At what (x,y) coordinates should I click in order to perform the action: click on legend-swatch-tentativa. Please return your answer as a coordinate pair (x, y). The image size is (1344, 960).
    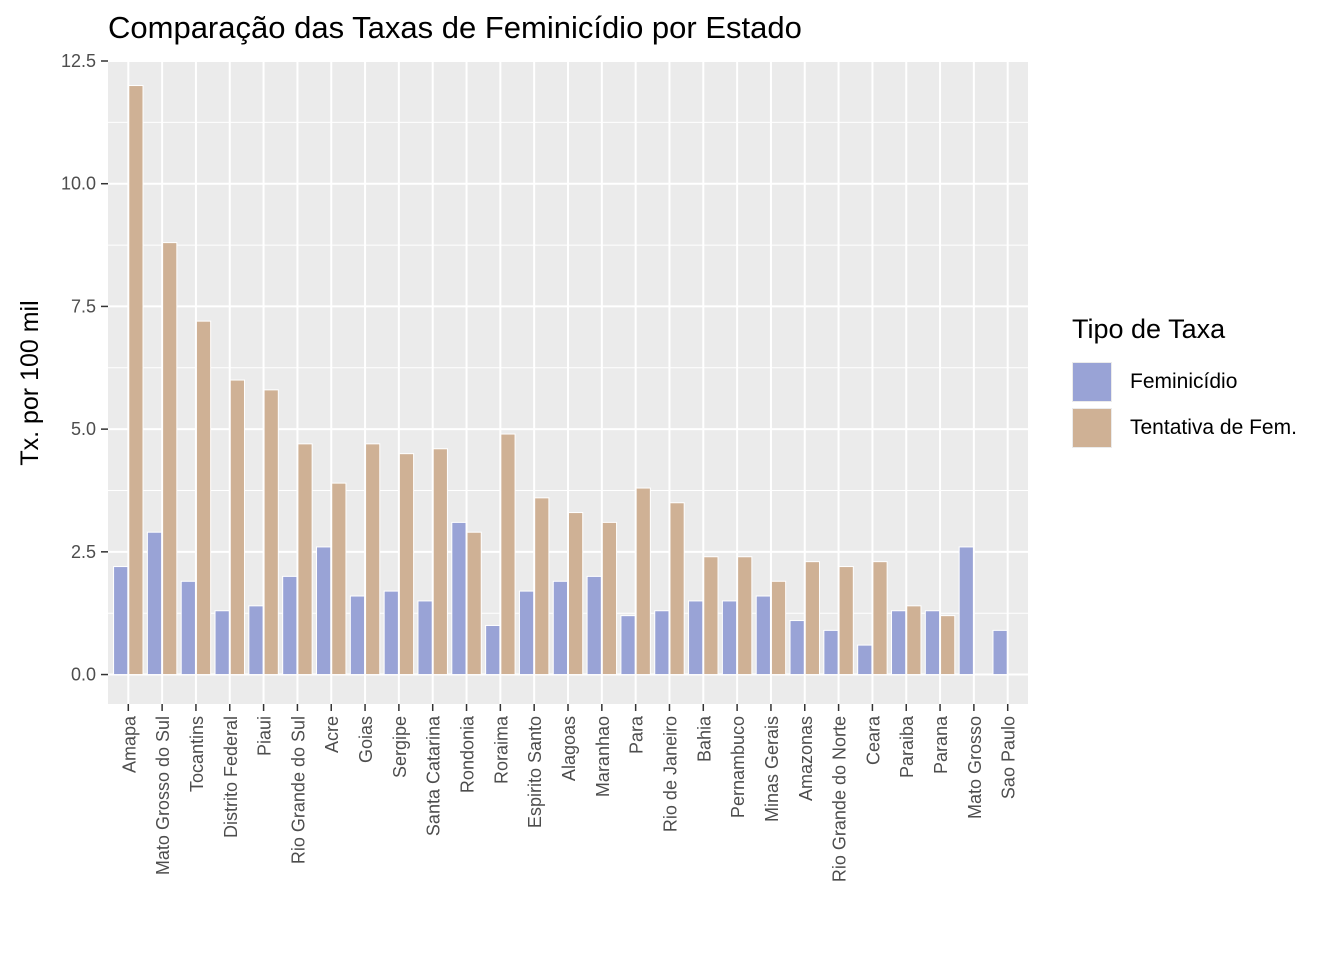
    Looking at the image, I should click on (1092, 428).